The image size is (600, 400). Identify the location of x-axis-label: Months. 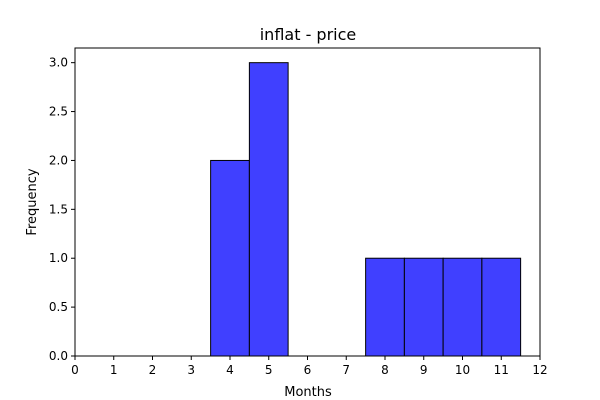
(308, 392).